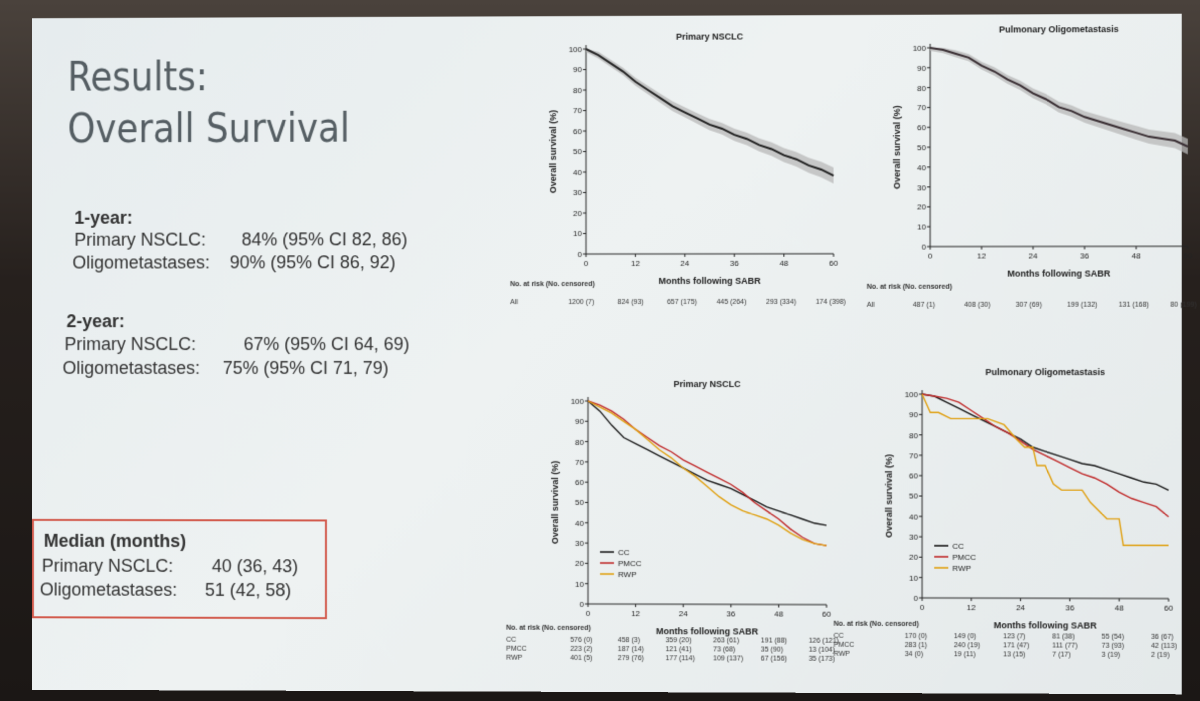 The width and height of the screenshot is (1200, 701). What do you see at coordinates (914, 654) in the screenshot?
I see `risk-cell: 34 (0)` at bounding box center [914, 654].